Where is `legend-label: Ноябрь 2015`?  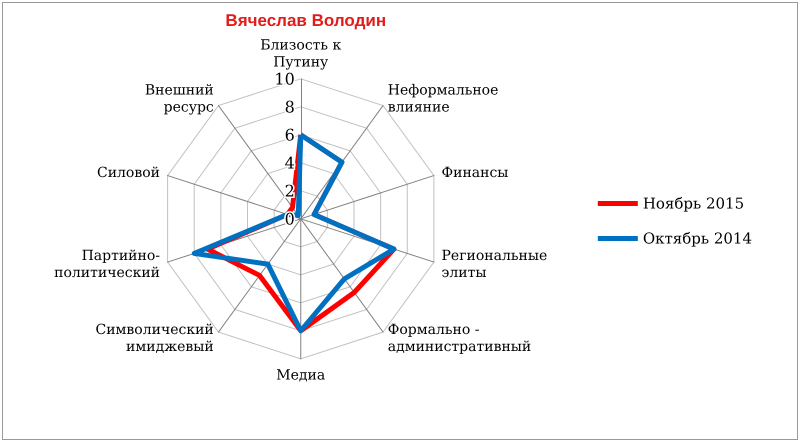
legend-label: Ноябрь 2015 is located at coordinates (693, 203).